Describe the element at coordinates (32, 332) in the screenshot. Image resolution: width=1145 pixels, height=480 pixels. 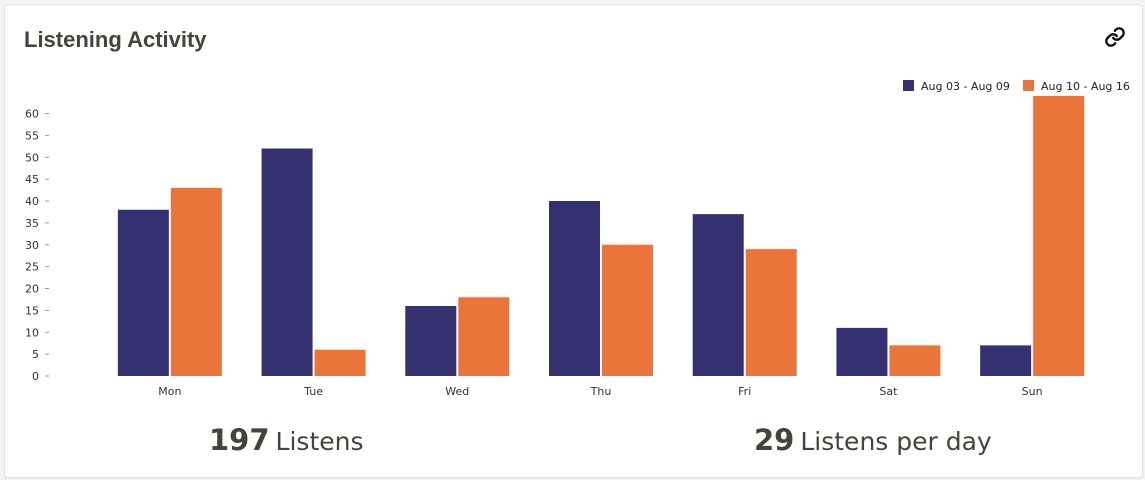
I see `y-tick-label: 10` at that location.